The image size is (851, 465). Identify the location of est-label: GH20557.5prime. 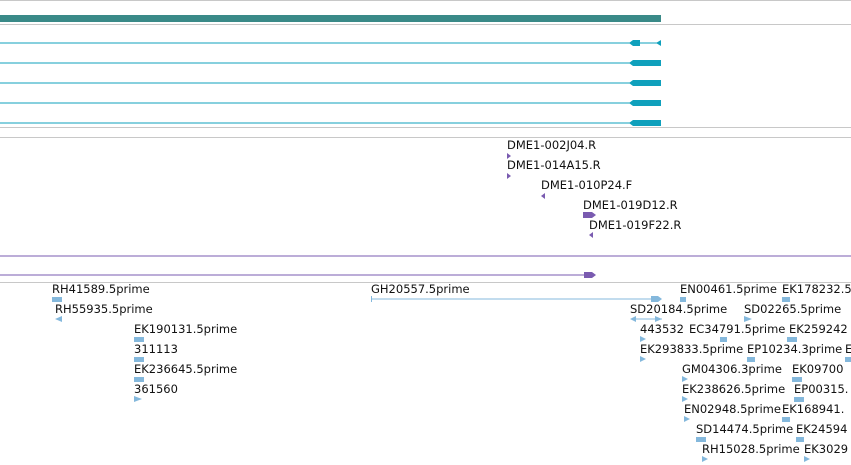
(420, 289).